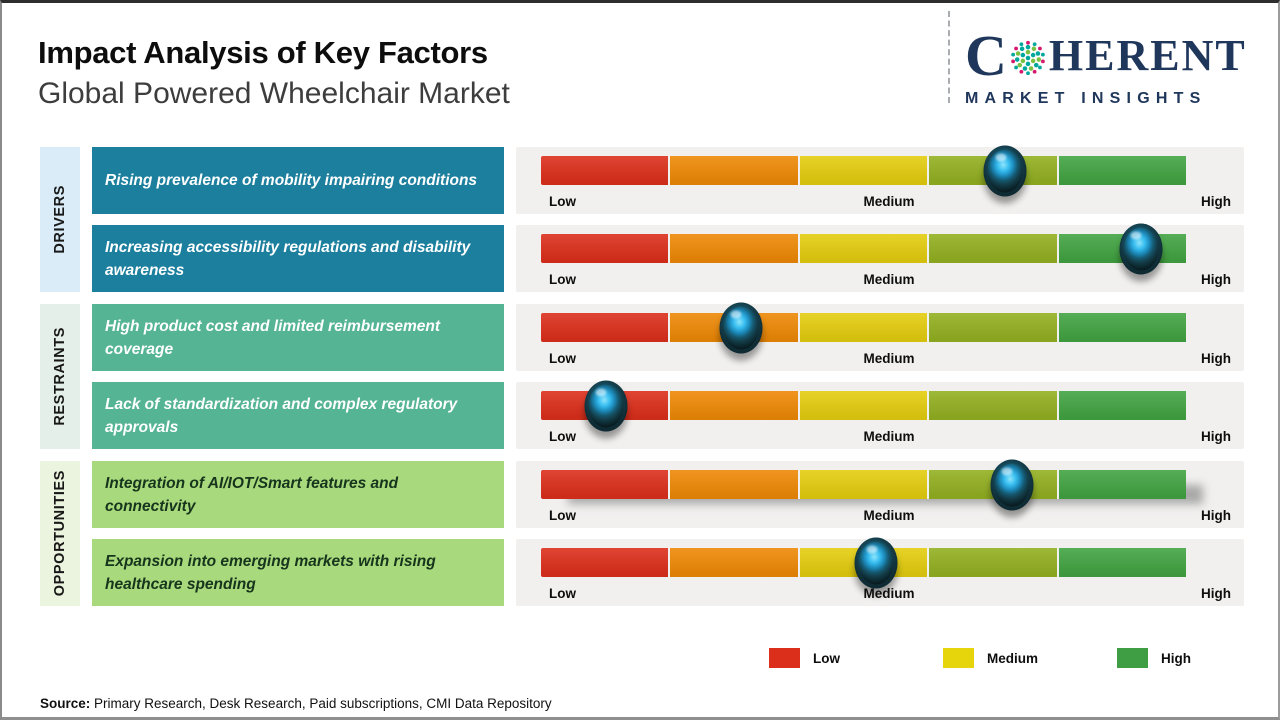 The image size is (1280, 720). I want to click on legend: Low Medium High, so click(991, 658).